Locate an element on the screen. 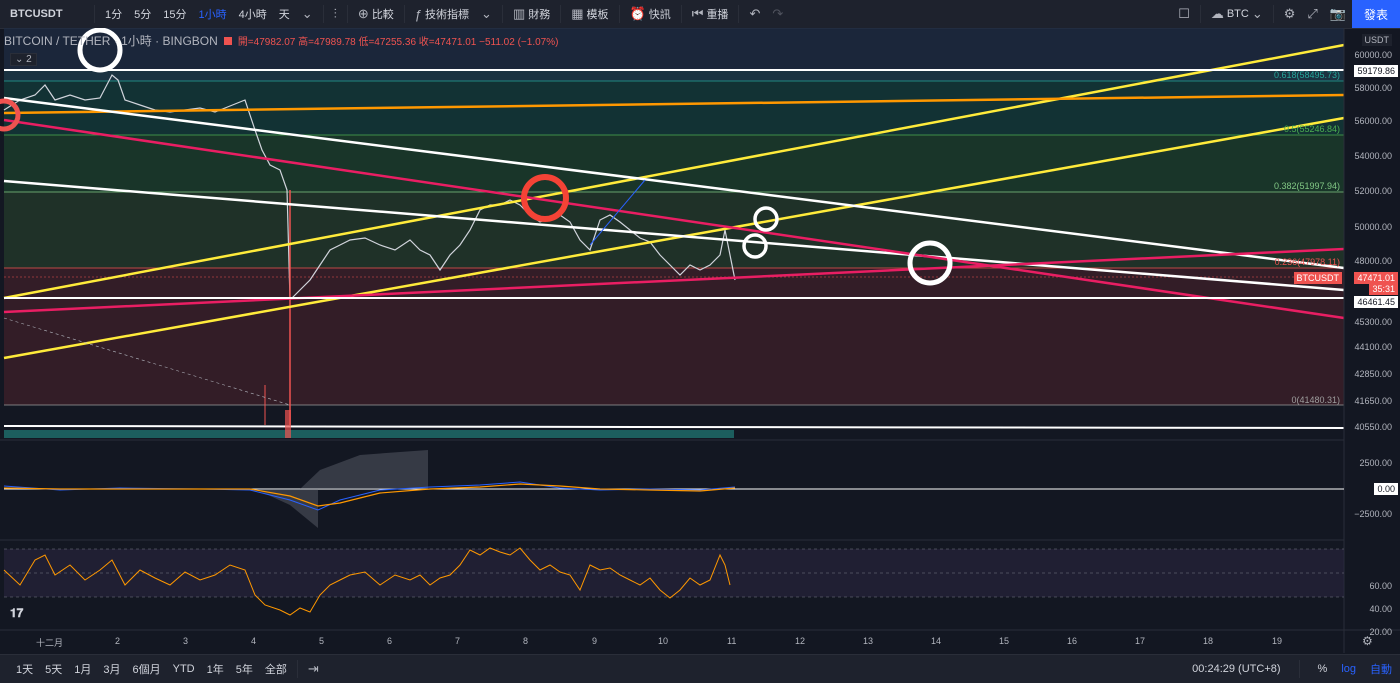 This screenshot has width=1400, height=683. blue-ray is located at coordinates (617, 212).